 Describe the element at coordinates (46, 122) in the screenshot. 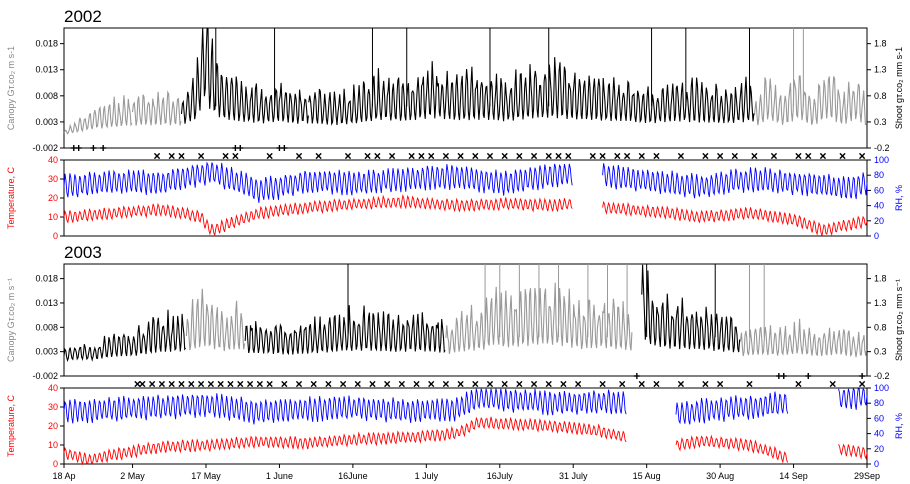

I see `y-tick-label-left: 0.003` at that location.